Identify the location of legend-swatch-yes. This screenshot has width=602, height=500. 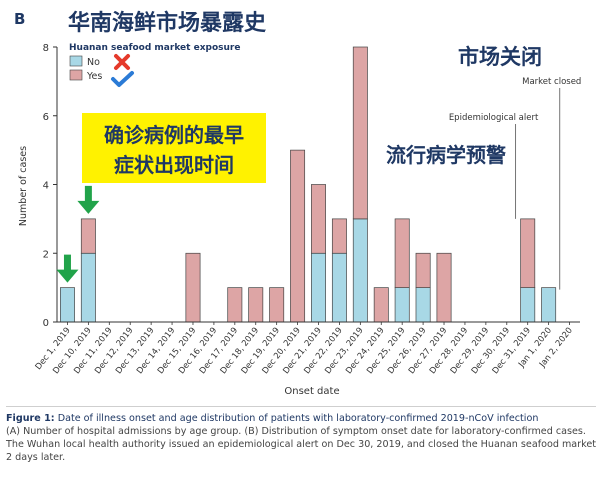
(76, 75).